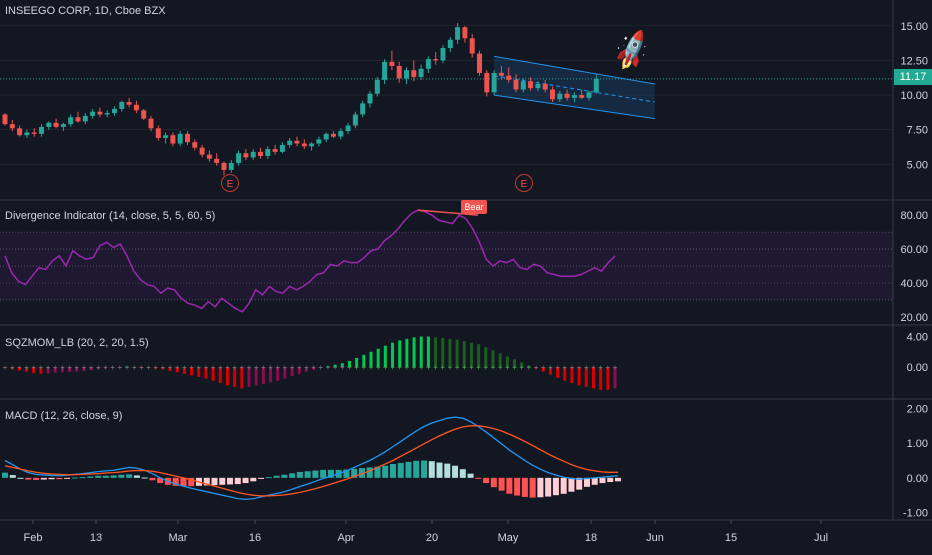 This screenshot has height=555, width=932. I want to click on time-tick-label: Apr, so click(345, 538).